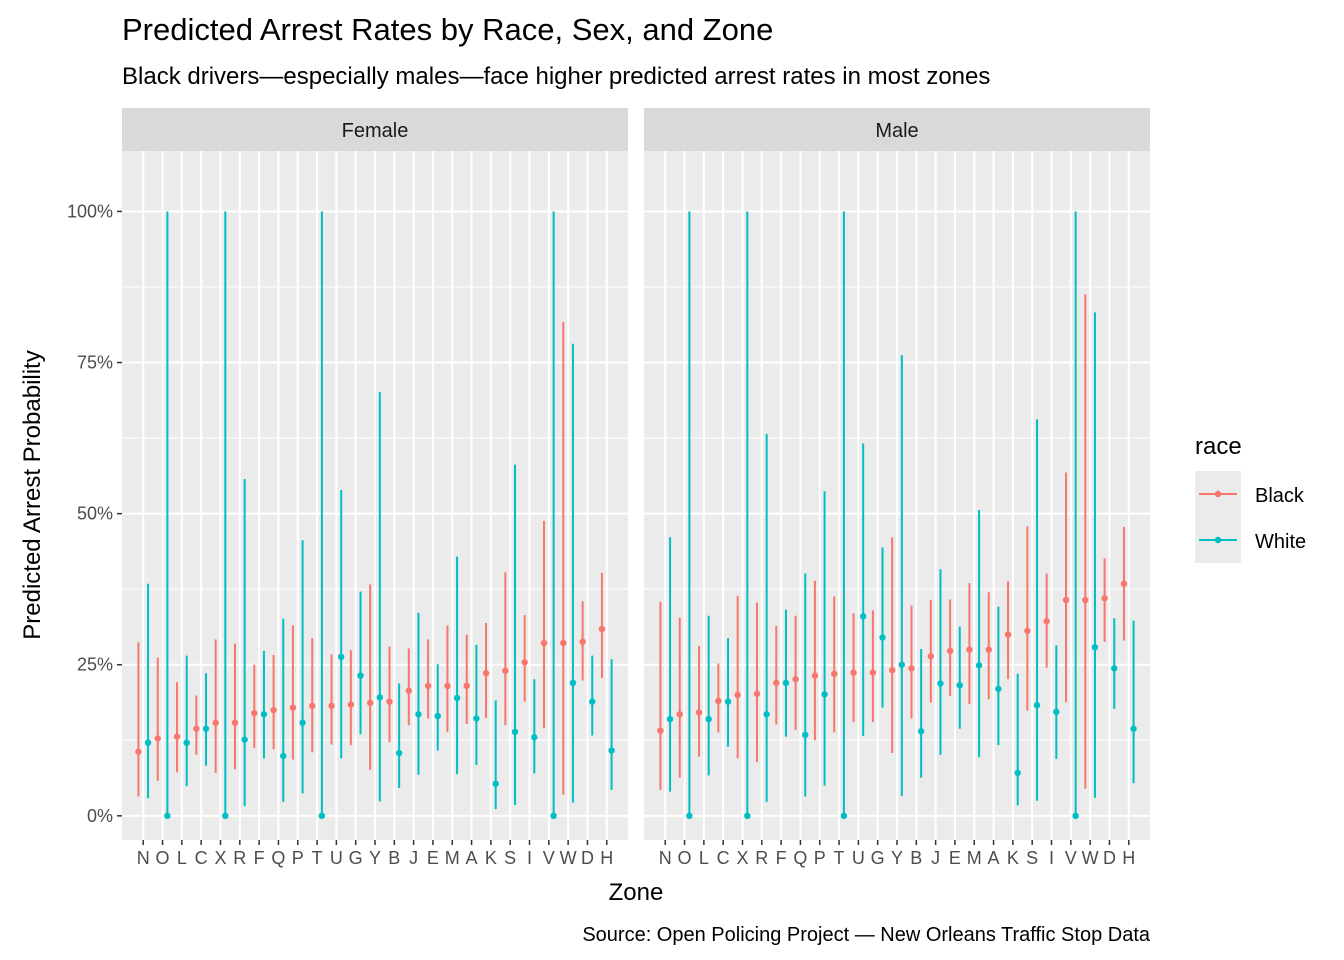 Image resolution: width=1344 pixels, height=960 pixels. What do you see at coordinates (356, 858) in the screenshot?
I see `x-tick-label: G` at bounding box center [356, 858].